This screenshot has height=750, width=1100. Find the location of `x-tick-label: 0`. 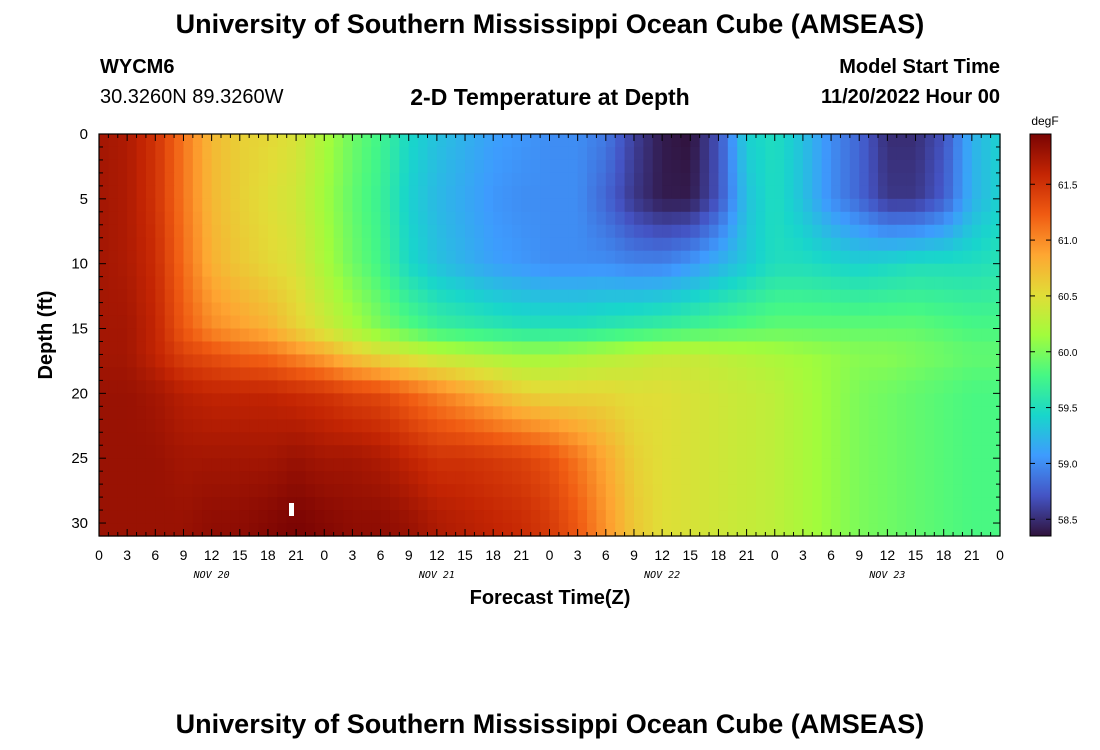

x-tick-label: 0 is located at coordinates (775, 555).